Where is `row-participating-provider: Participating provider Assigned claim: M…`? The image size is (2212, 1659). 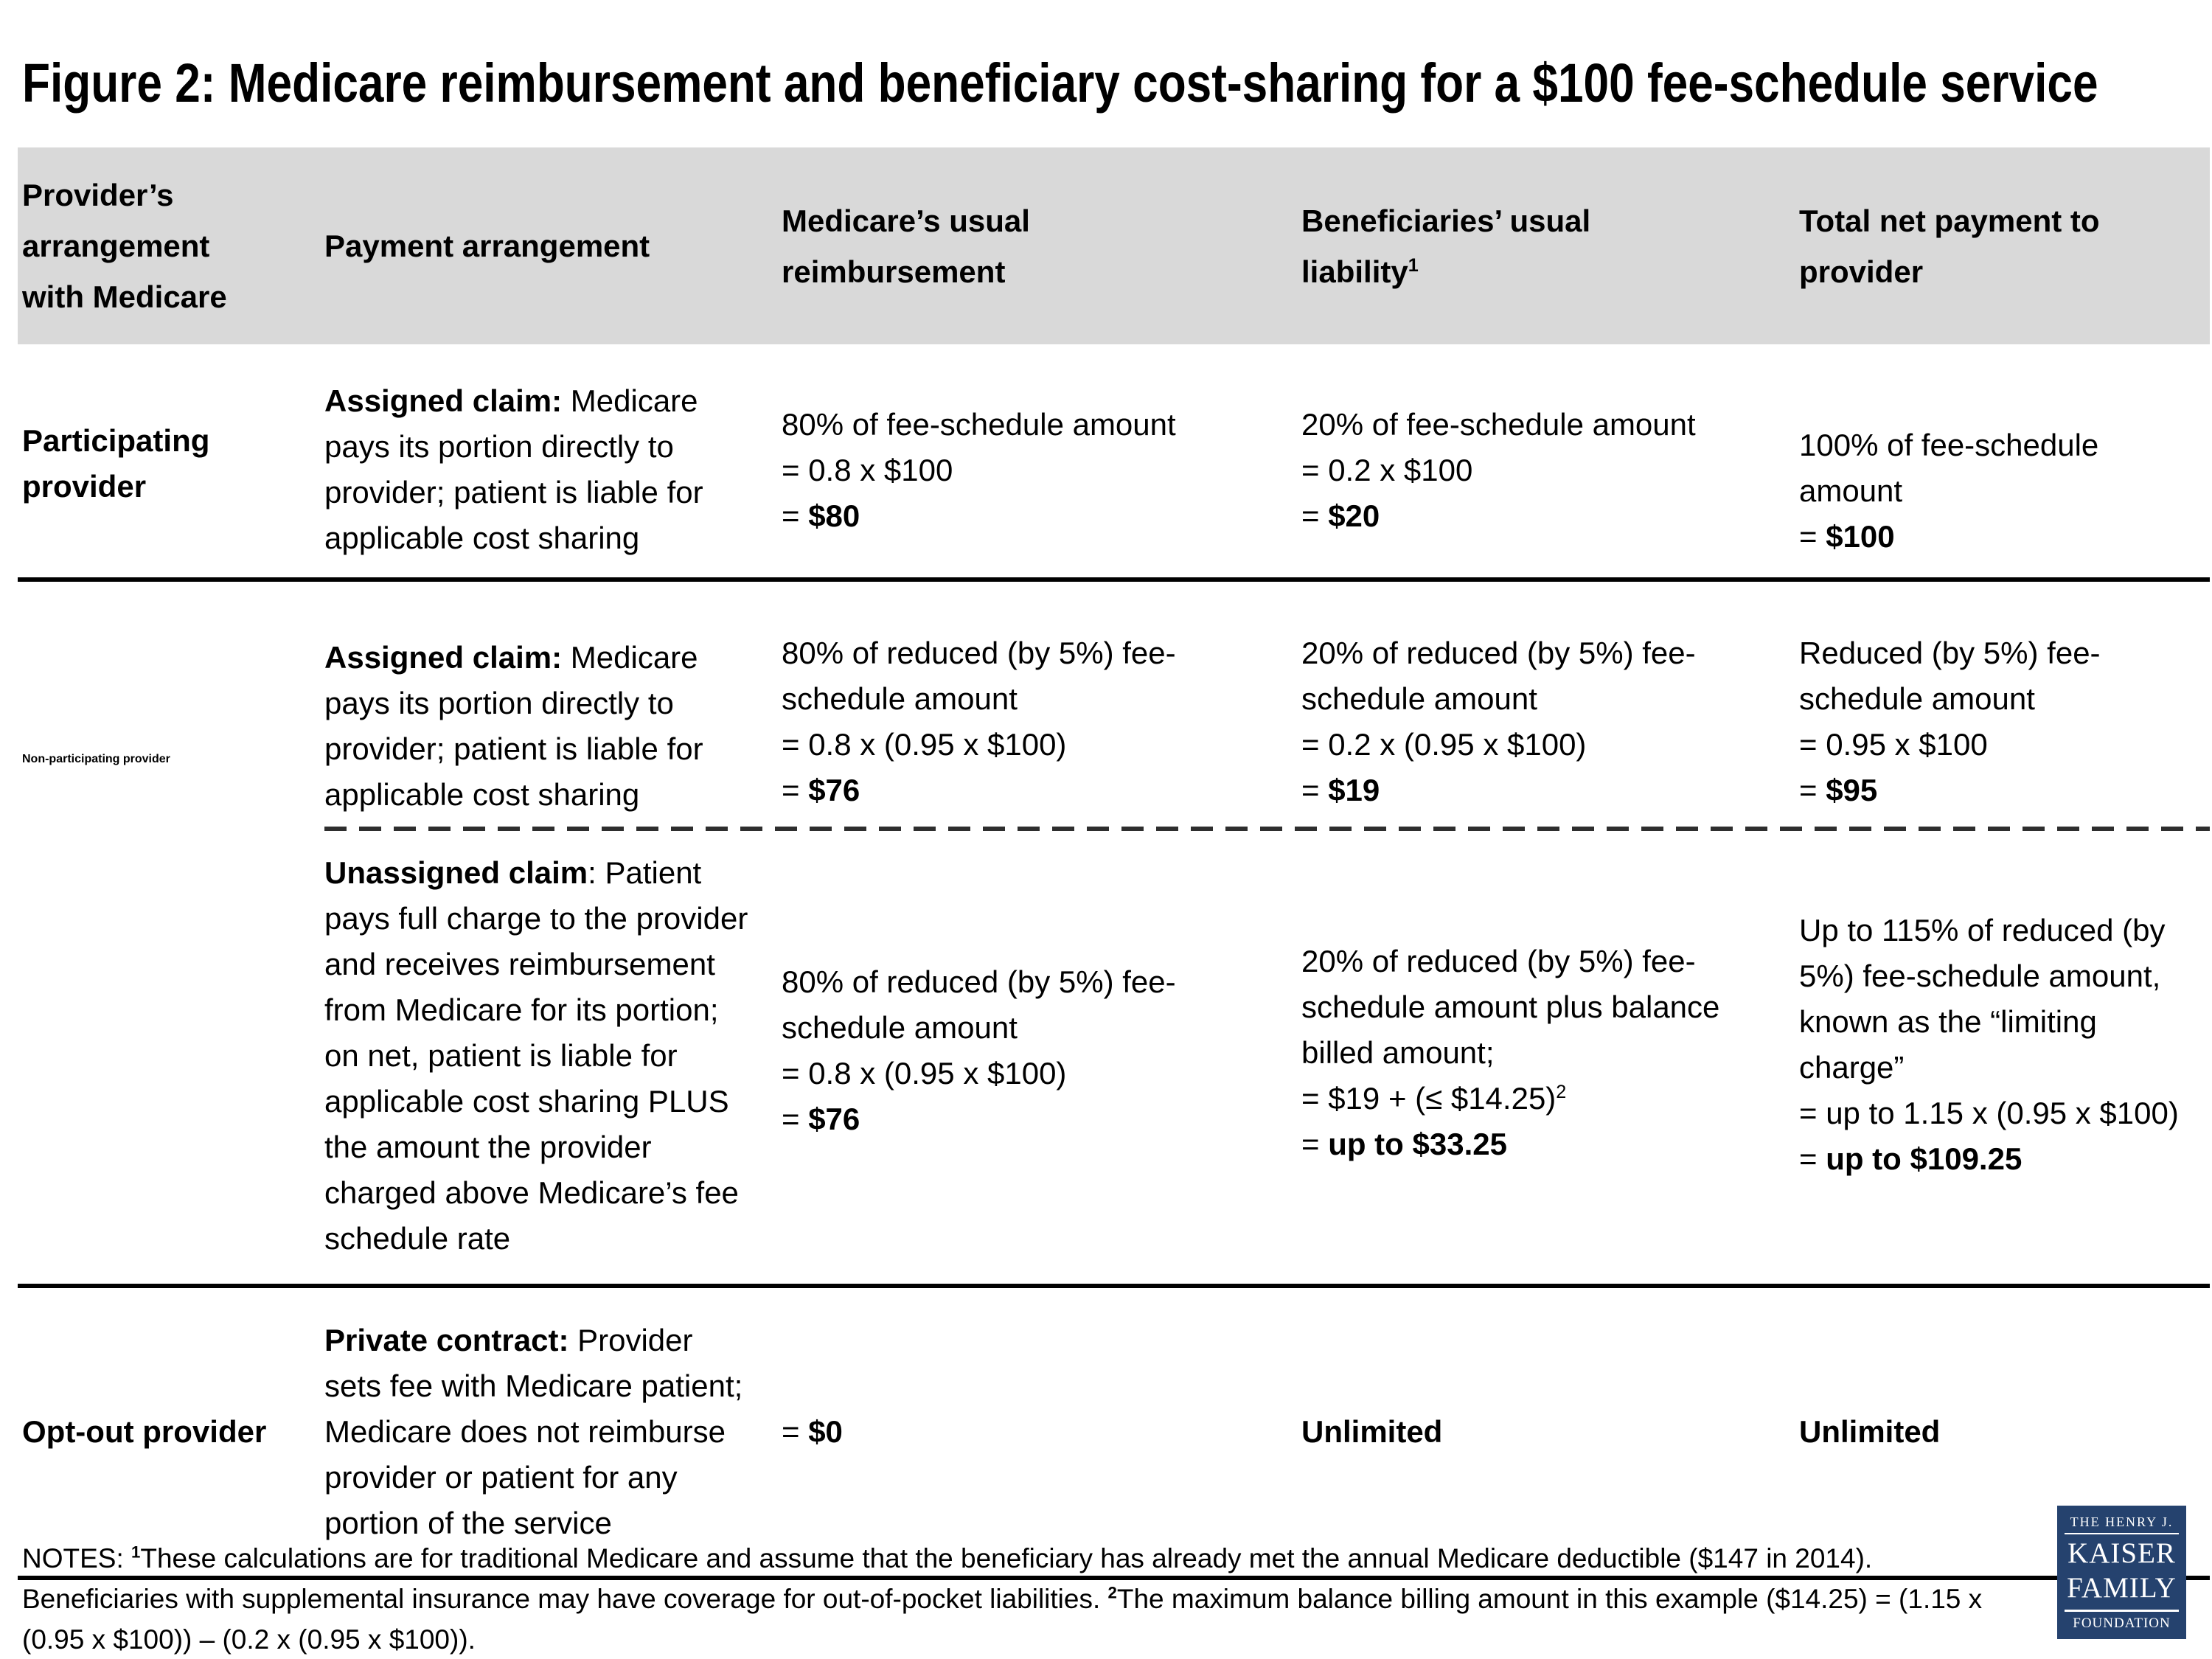 row-participating-provider: Participating provider Assigned claim: M… is located at coordinates (1114, 463).